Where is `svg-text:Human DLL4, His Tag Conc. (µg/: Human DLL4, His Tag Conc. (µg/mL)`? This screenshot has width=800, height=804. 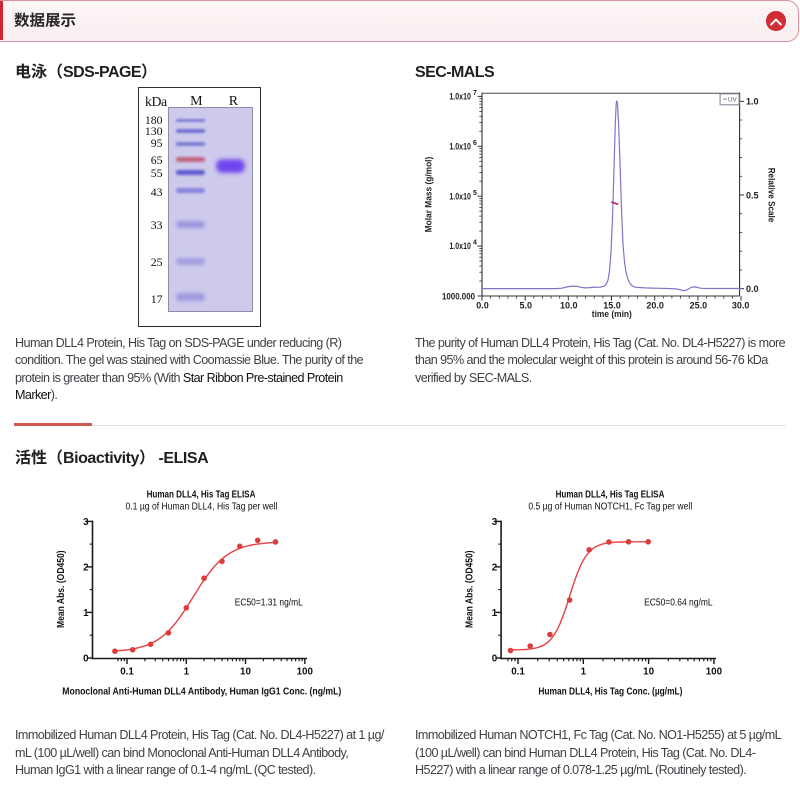
svg-text:Human DLL4, His Tag Conc. (µg/: Human DLL4, His Tag Conc. (µg/mL) is located at coordinates (610, 692).